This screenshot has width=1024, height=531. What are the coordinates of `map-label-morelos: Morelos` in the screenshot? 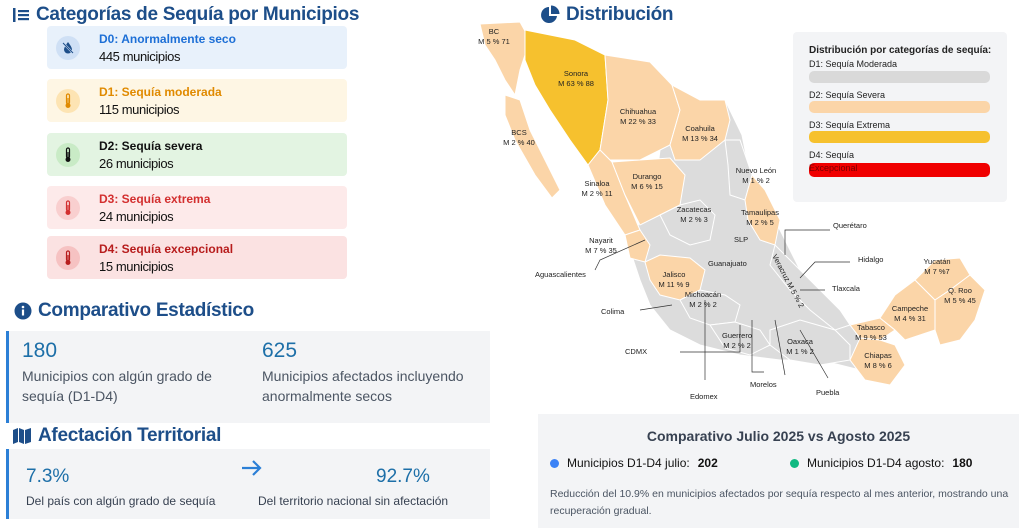 It's located at (763, 384).